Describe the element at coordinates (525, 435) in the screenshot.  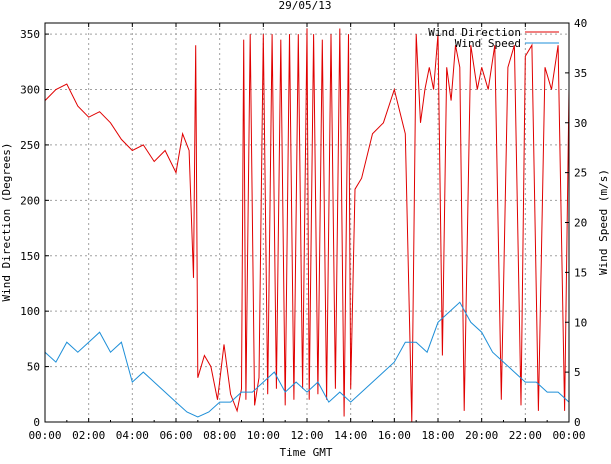
I see `x-tick-label: 22:00` at that location.